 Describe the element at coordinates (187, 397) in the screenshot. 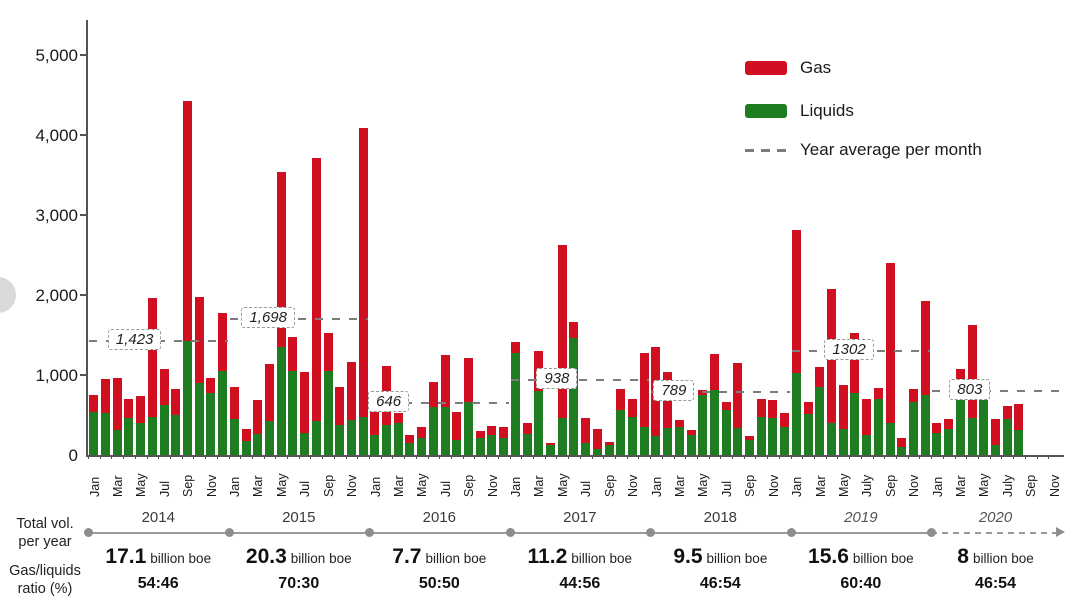

I see `bar-liquids-2014-Sep` at that location.